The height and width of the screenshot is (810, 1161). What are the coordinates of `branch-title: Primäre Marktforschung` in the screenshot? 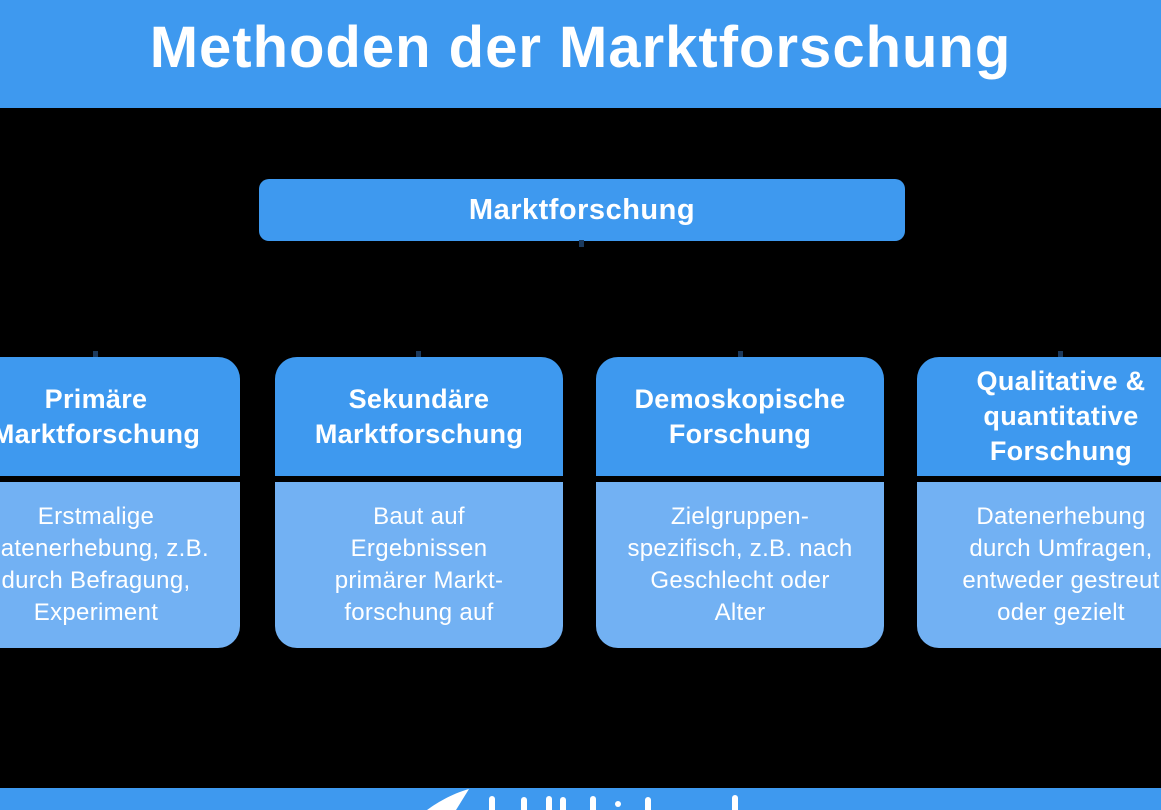 It's located at (100, 416).